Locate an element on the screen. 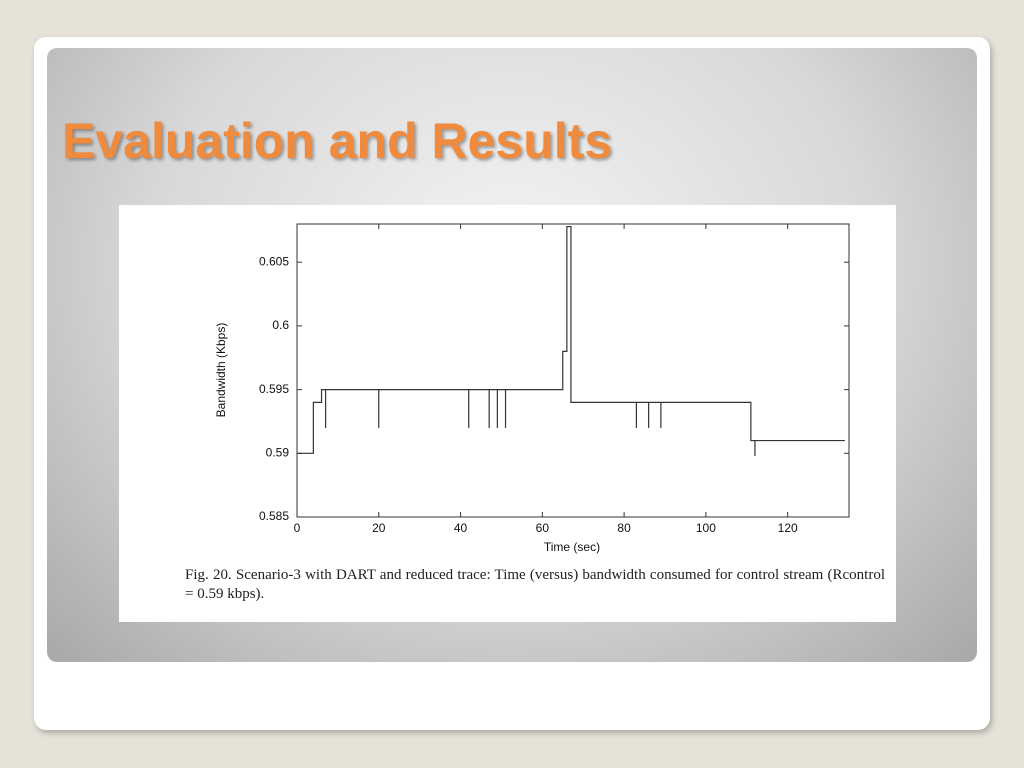  y-tick-label: 0.6 is located at coordinates (280, 325).